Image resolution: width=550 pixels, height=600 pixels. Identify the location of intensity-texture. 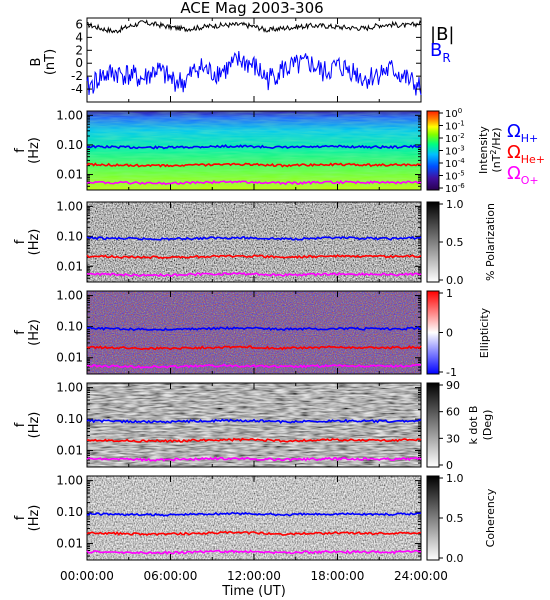
(254, 150).